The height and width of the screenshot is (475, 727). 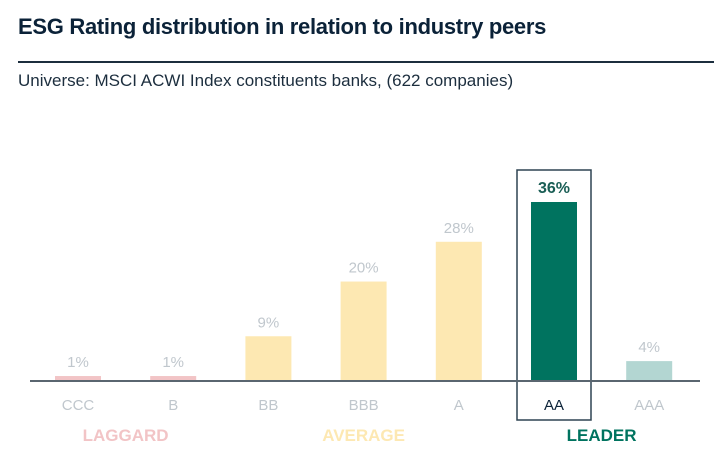 I want to click on bar-ccc, so click(x=78, y=378).